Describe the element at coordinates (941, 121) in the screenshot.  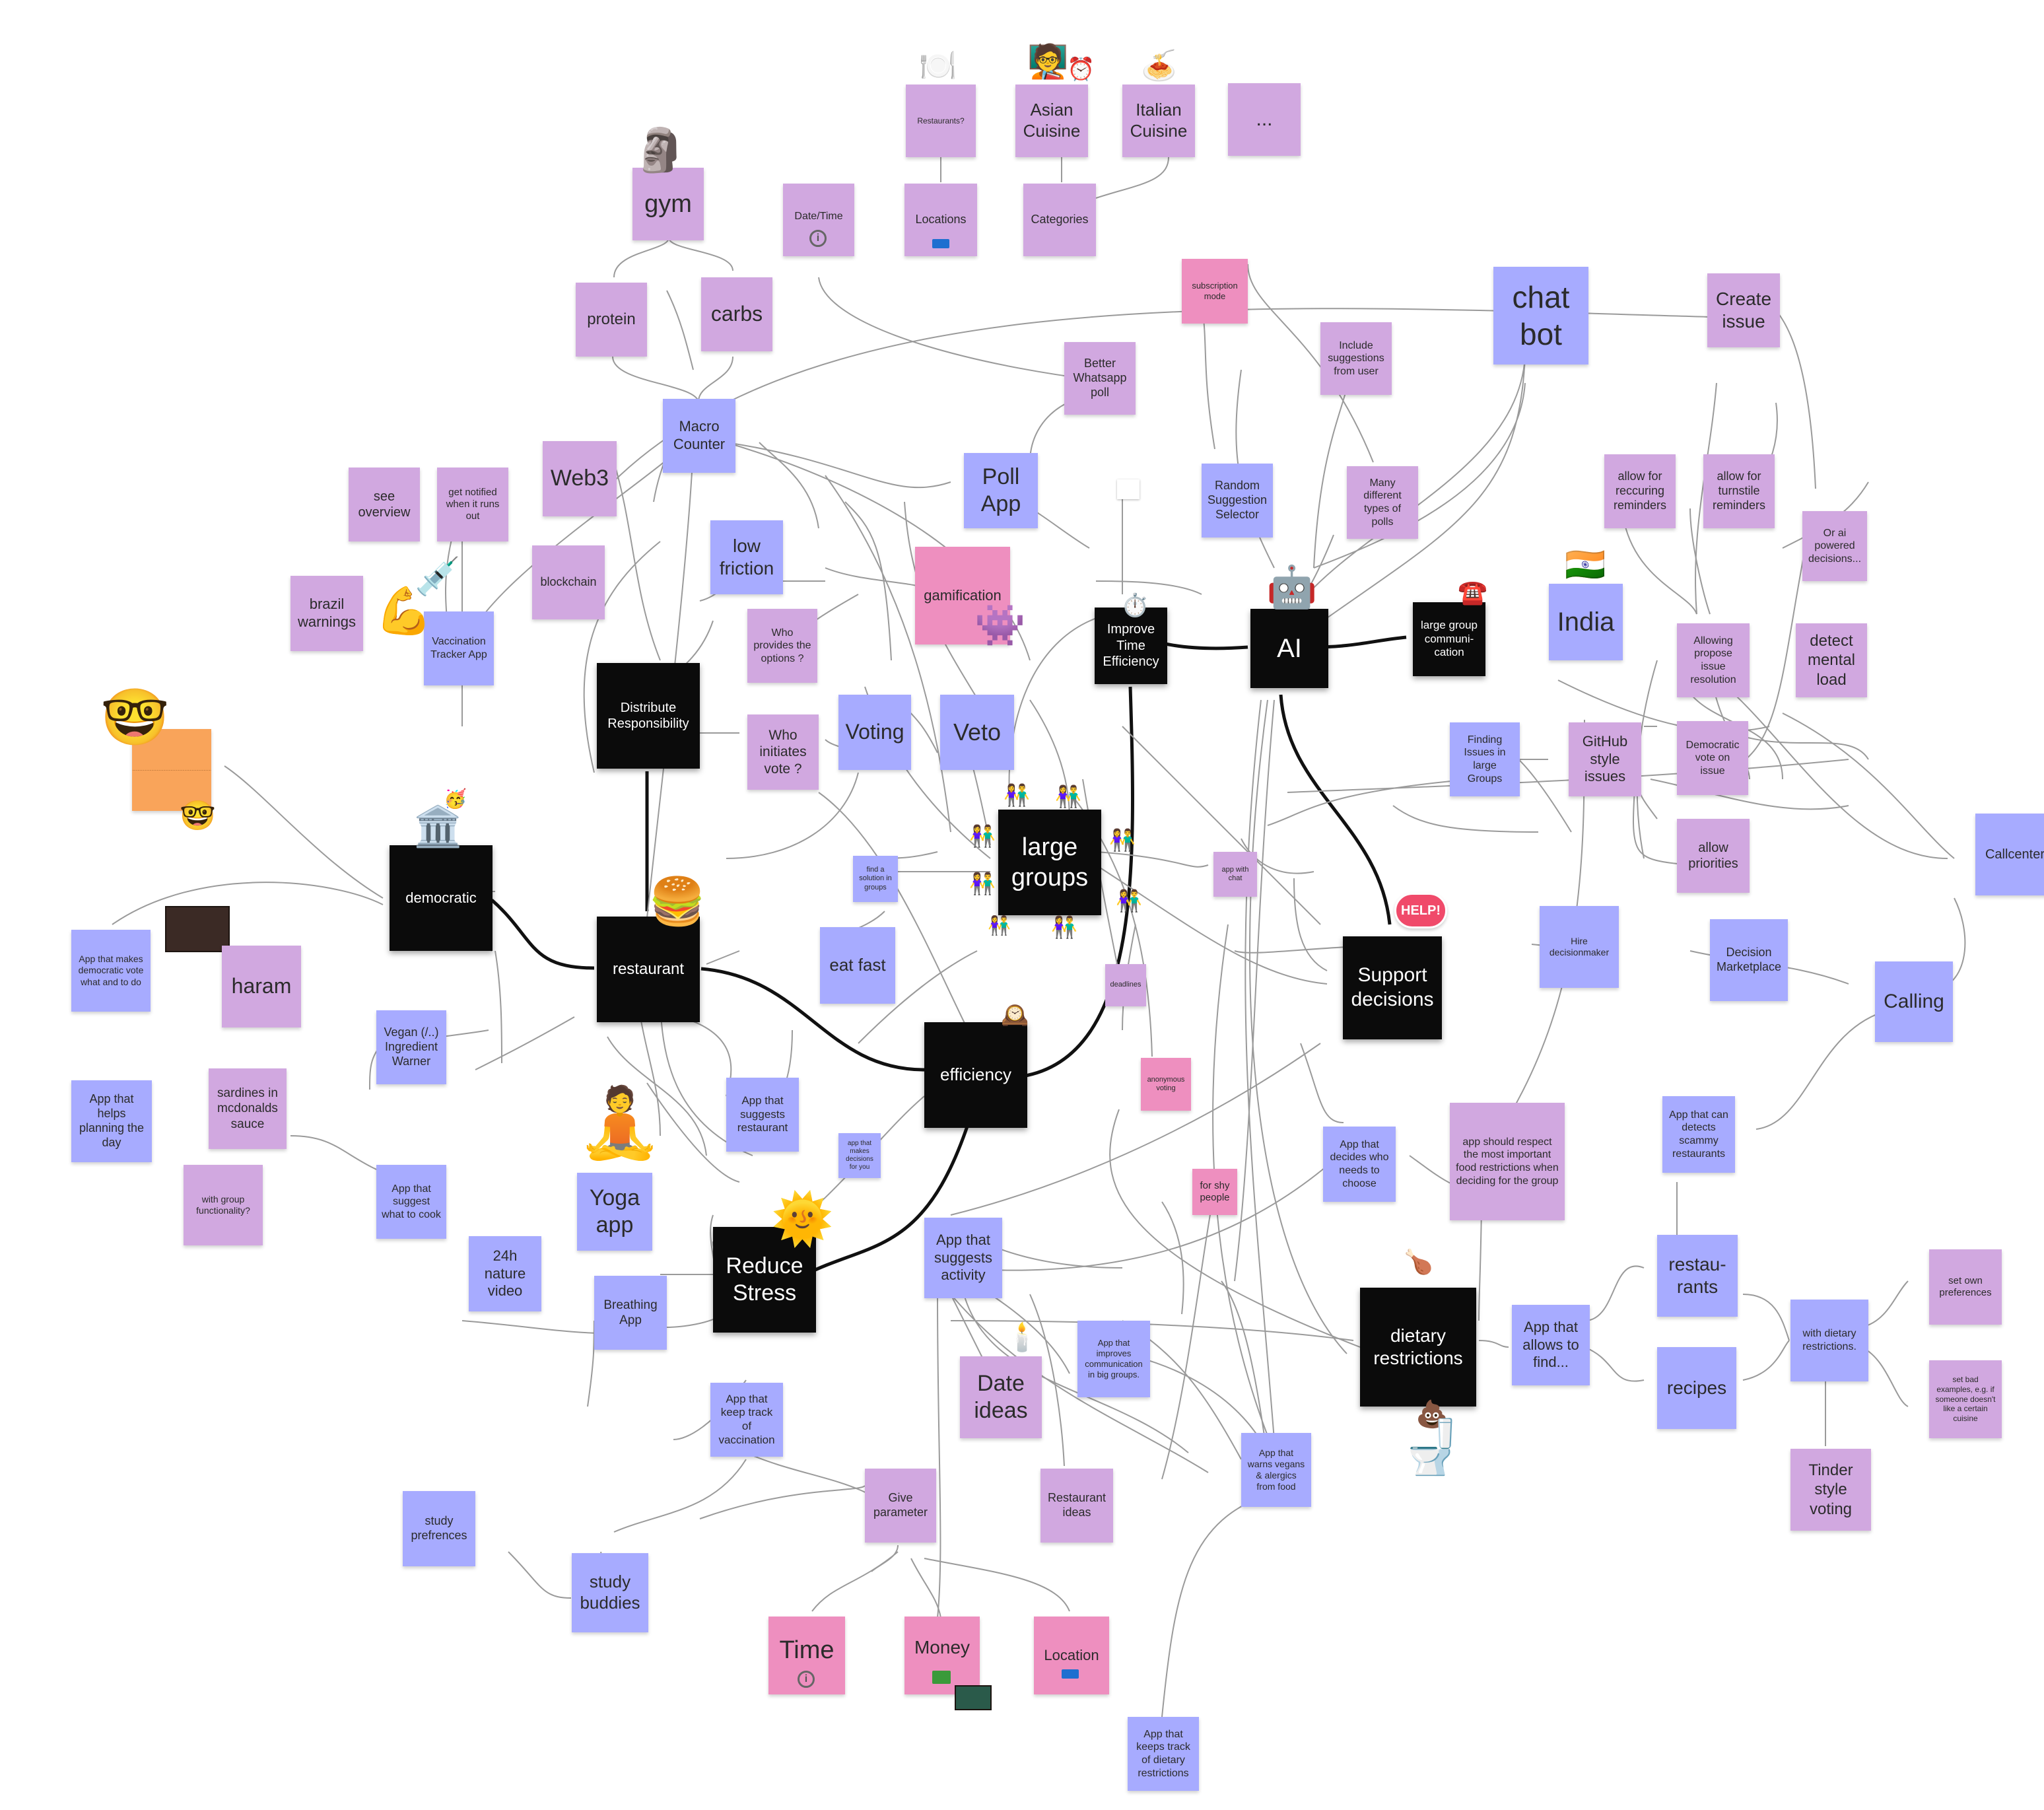
I see `restaurants-question-note: Restaurants?` at that location.